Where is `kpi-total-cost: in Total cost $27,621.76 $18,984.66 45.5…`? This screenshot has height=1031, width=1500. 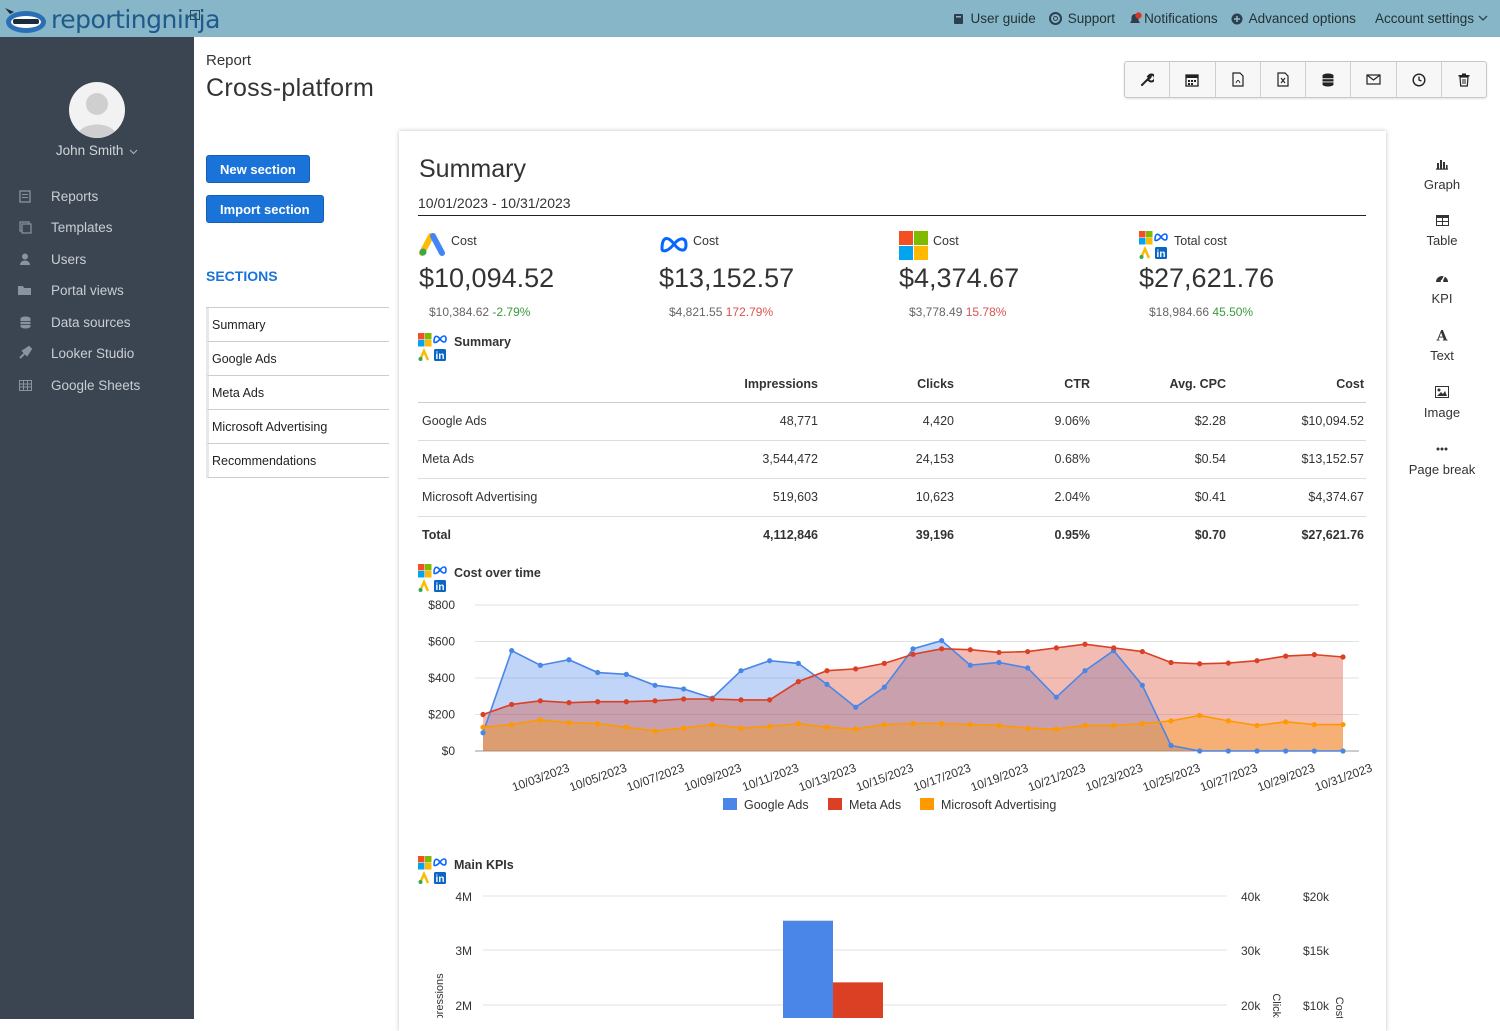
kpi-total-cost: in Total cost $27,621.76 $18,984.66 45.5… is located at coordinates (1254, 275).